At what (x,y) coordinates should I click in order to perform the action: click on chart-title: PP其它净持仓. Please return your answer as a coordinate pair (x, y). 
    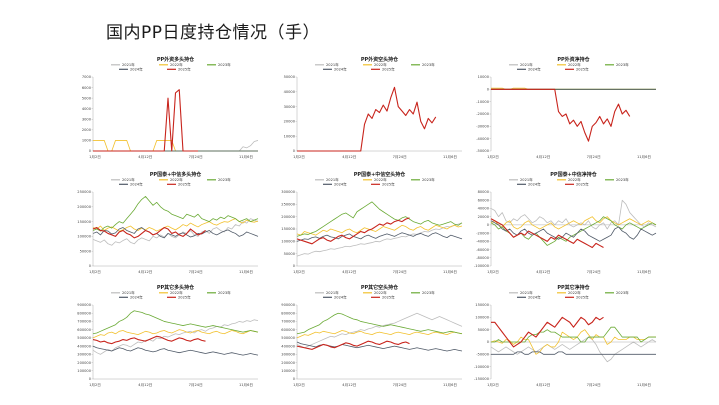
    Looking at the image, I should click on (573, 287).